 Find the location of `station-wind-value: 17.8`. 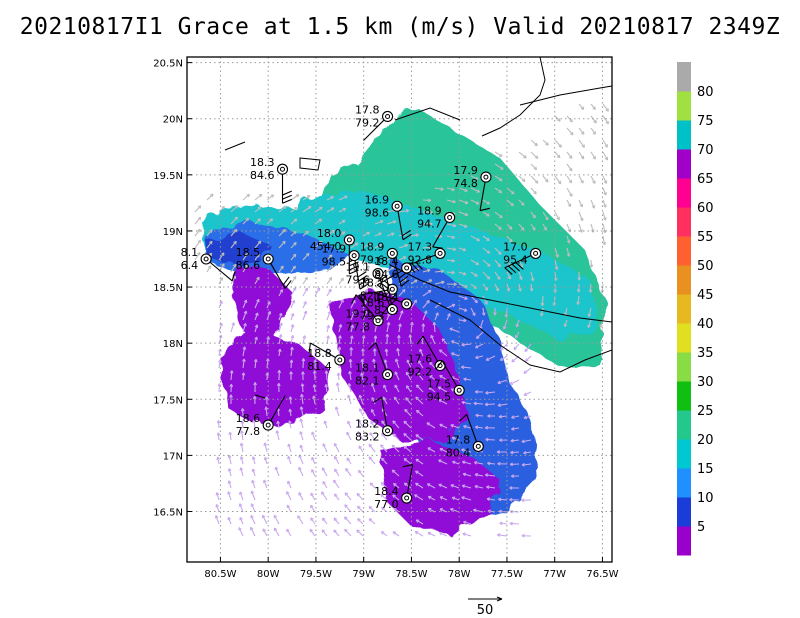

station-wind-value: 17.8 is located at coordinates (367, 109).